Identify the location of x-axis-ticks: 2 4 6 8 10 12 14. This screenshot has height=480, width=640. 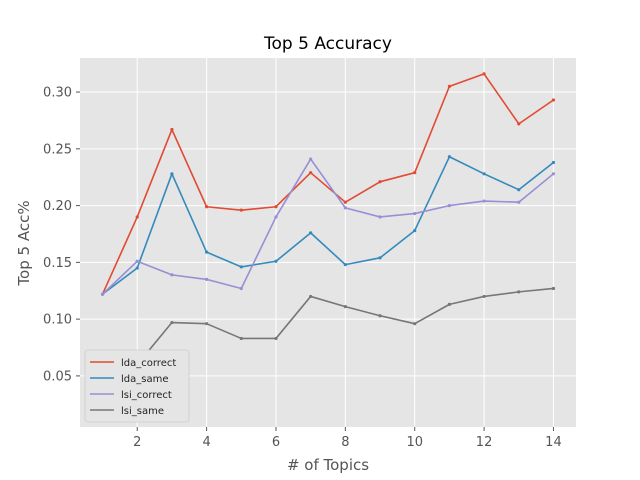
(347, 438).